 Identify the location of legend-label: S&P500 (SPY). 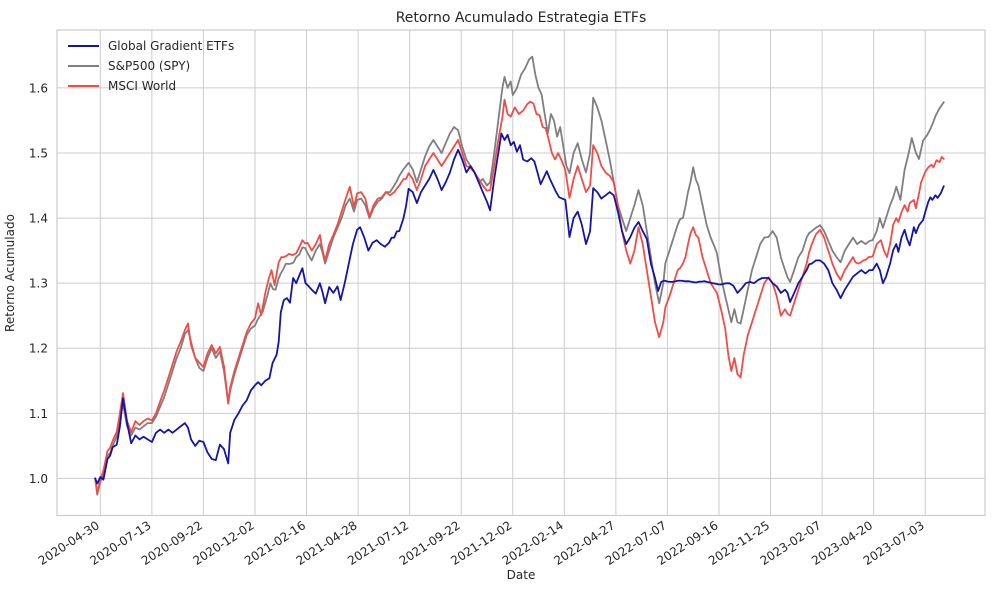
(149, 66).